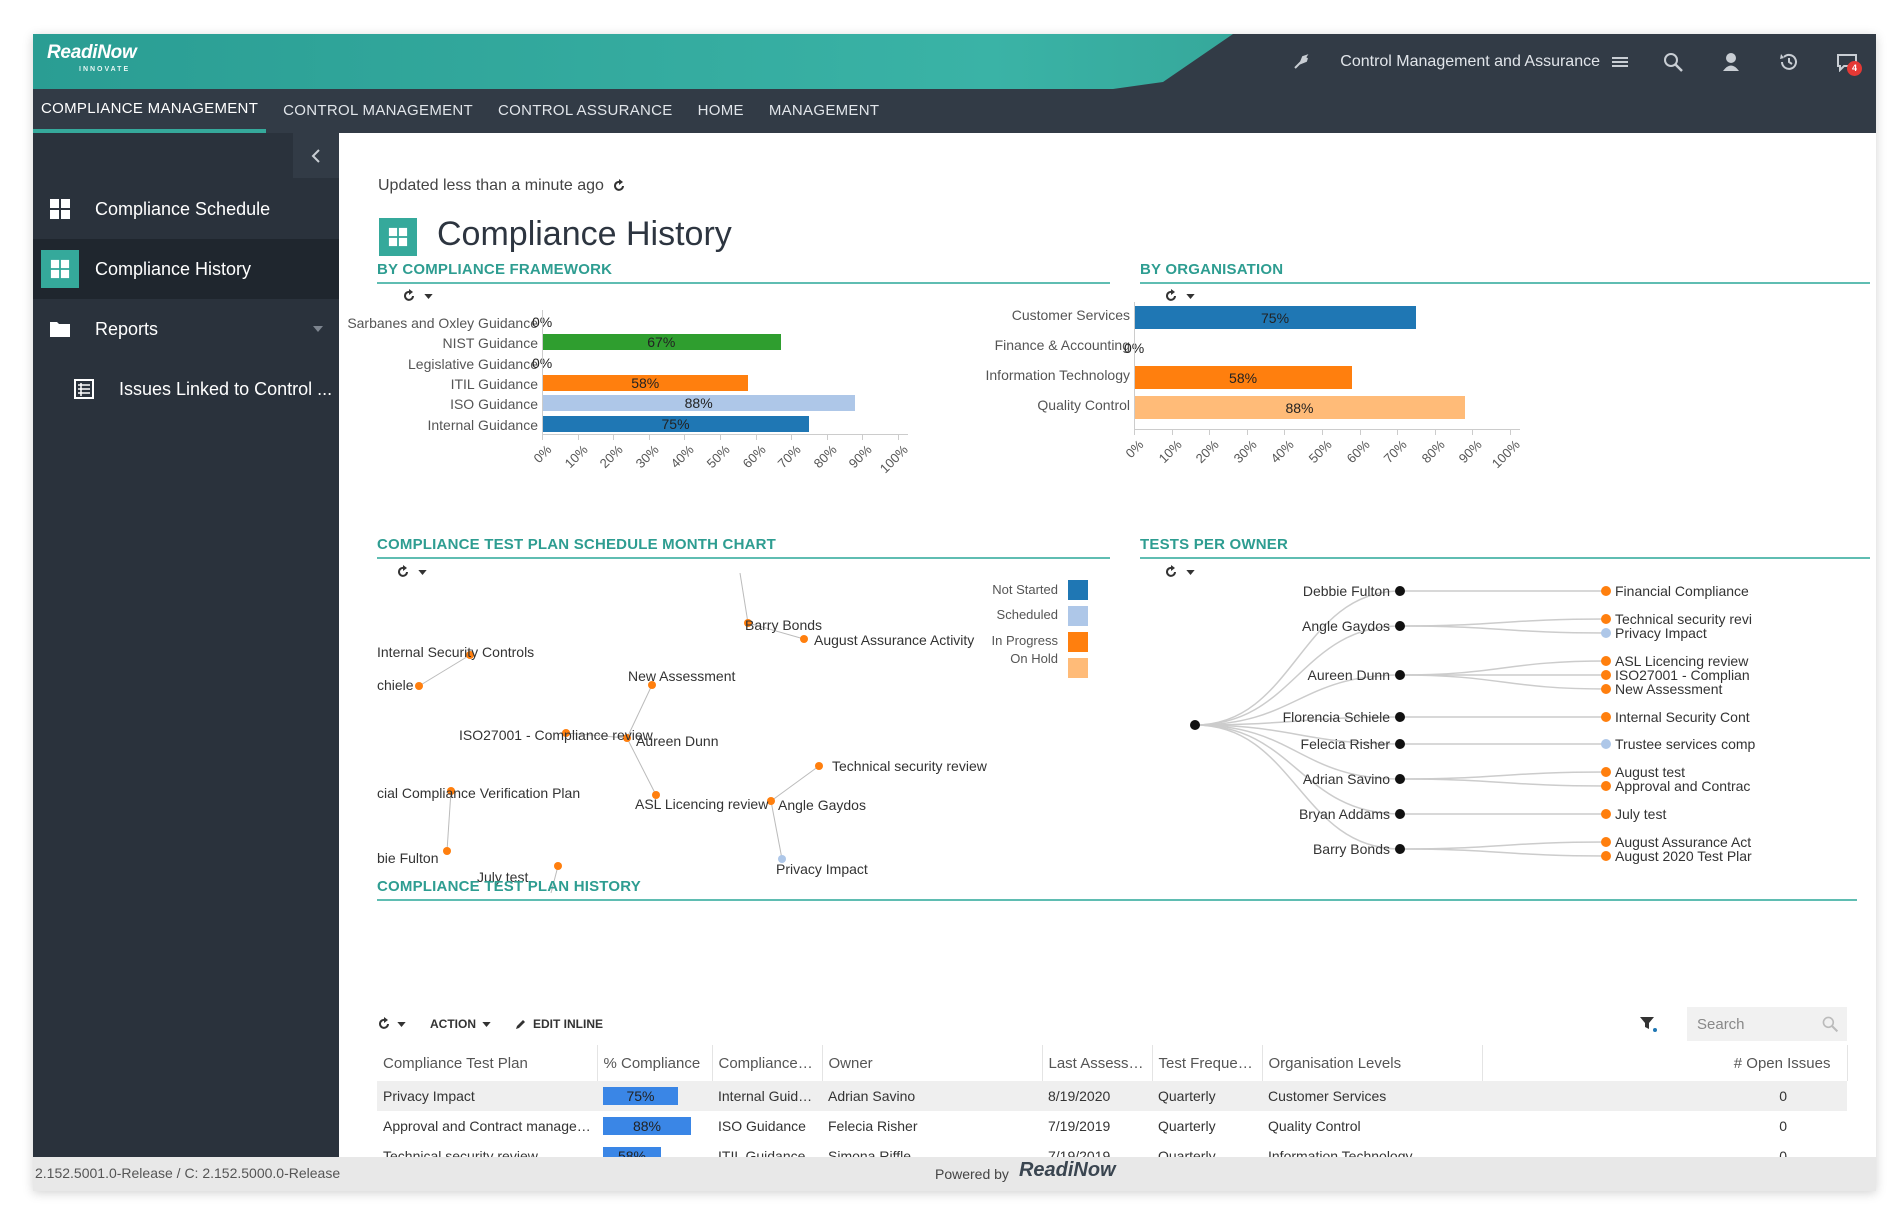 This screenshot has width=1903, height=1222. What do you see at coordinates (1358, 452) in the screenshot?
I see `x-tick-label: 60%` at bounding box center [1358, 452].